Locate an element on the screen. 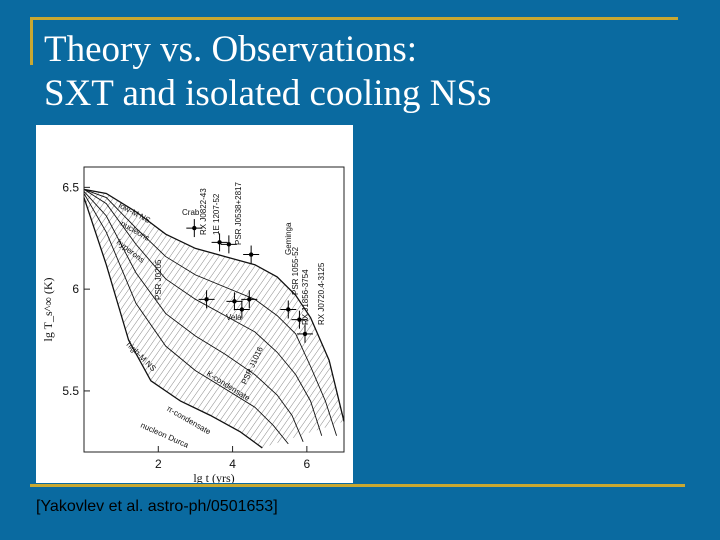  x-tick-label: 4 is located at coordinates (232, 464).